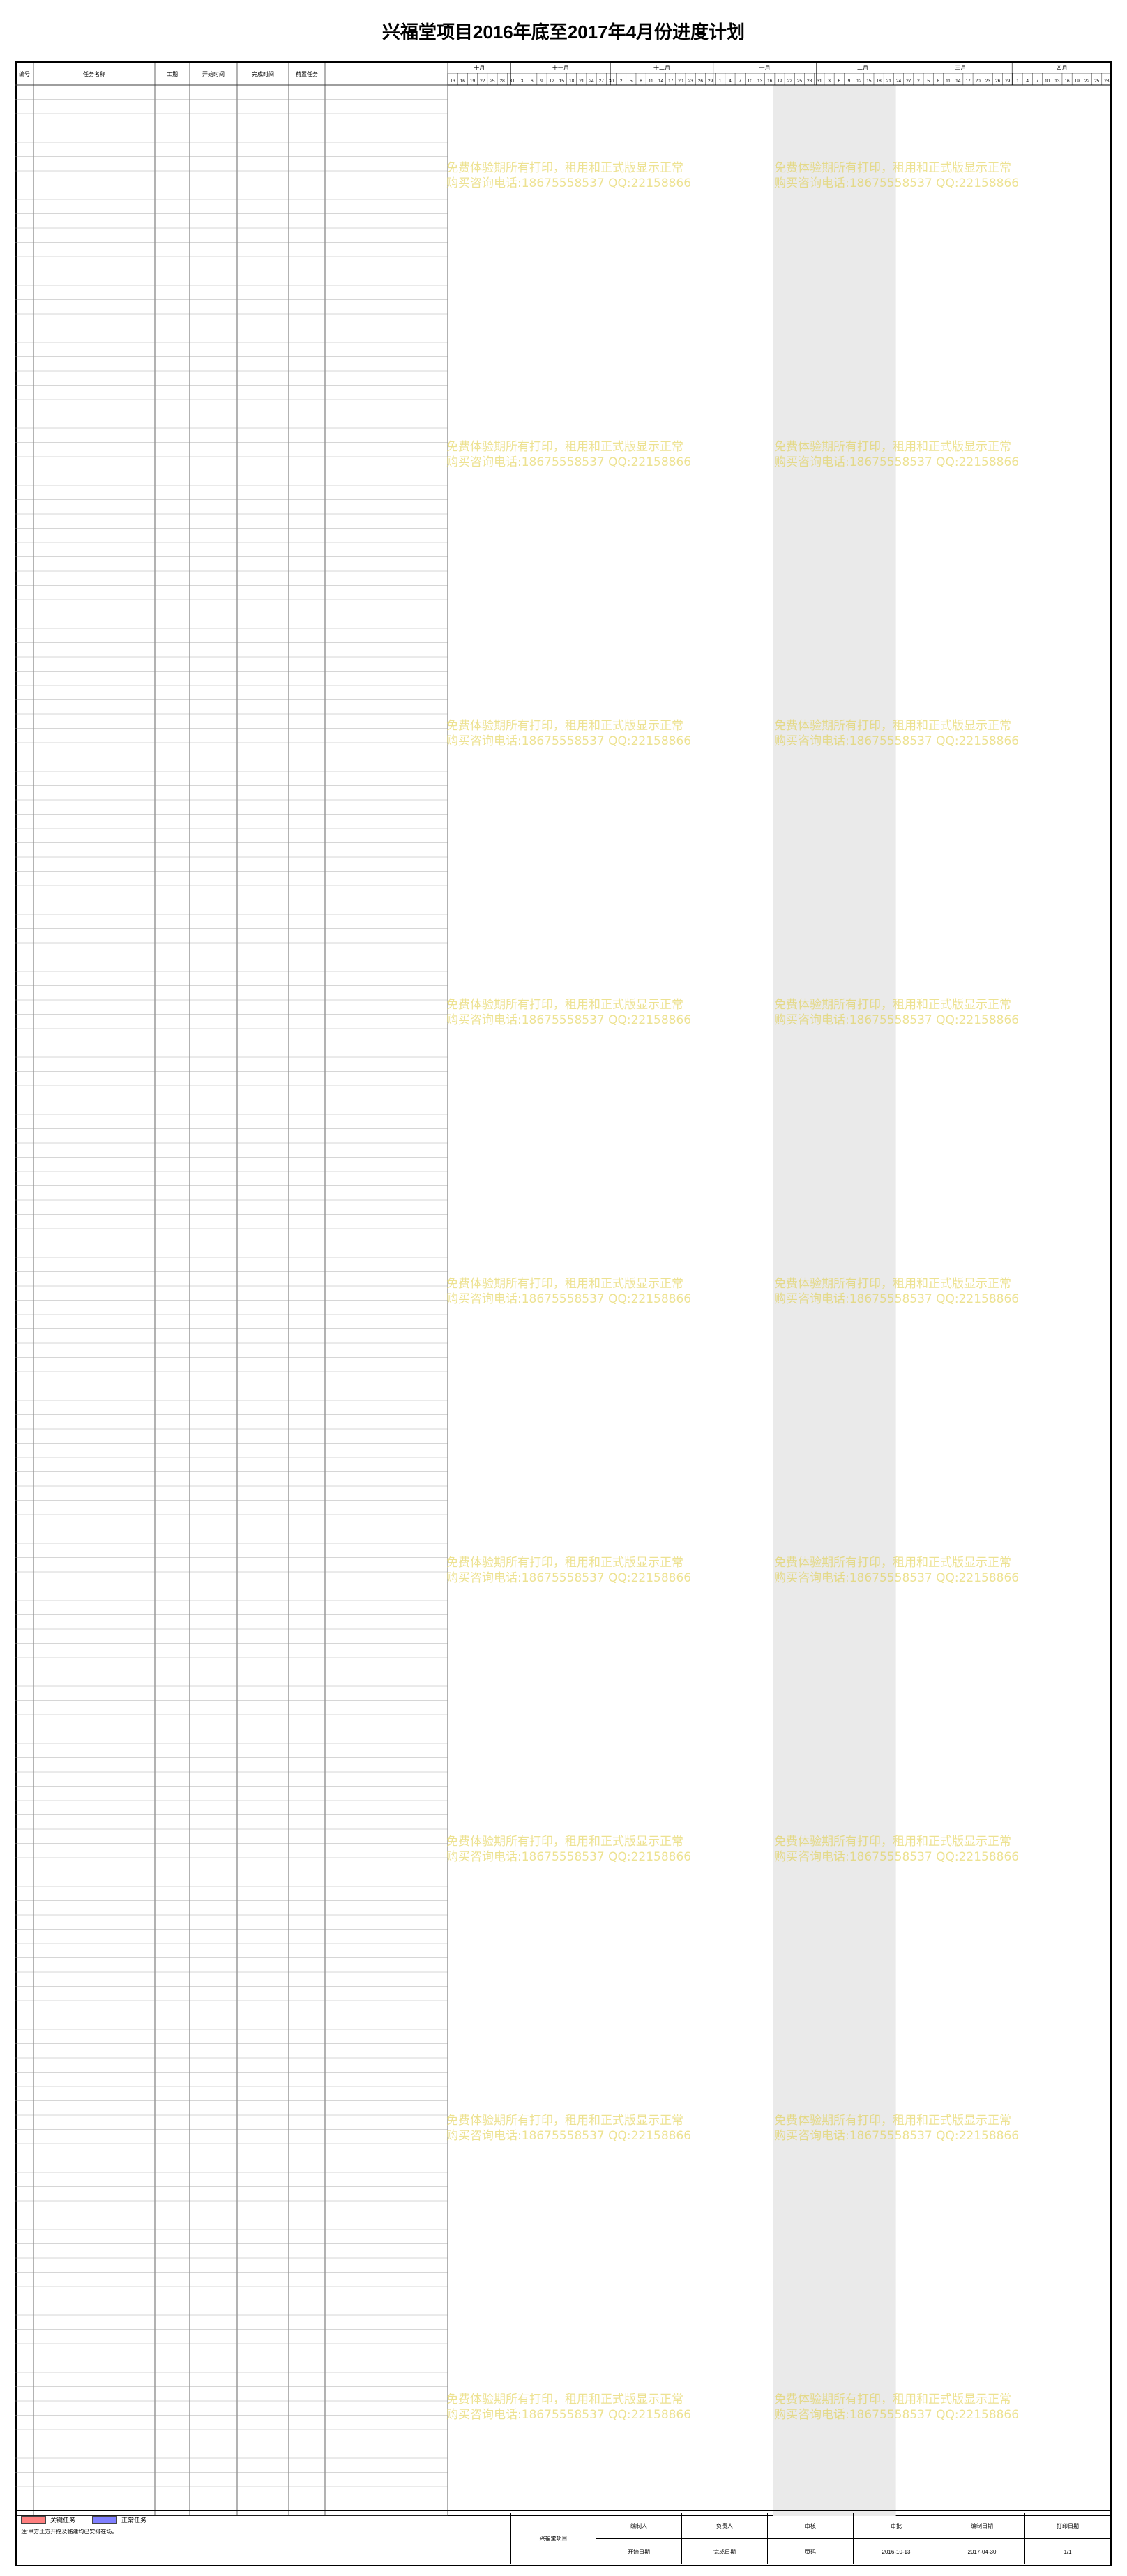 Image resolution: width=1127 pixels, height=2576 pixels. Describe the element at coordinates (751, 81) in the screenshot. I see `day-tick: 10` at that location.